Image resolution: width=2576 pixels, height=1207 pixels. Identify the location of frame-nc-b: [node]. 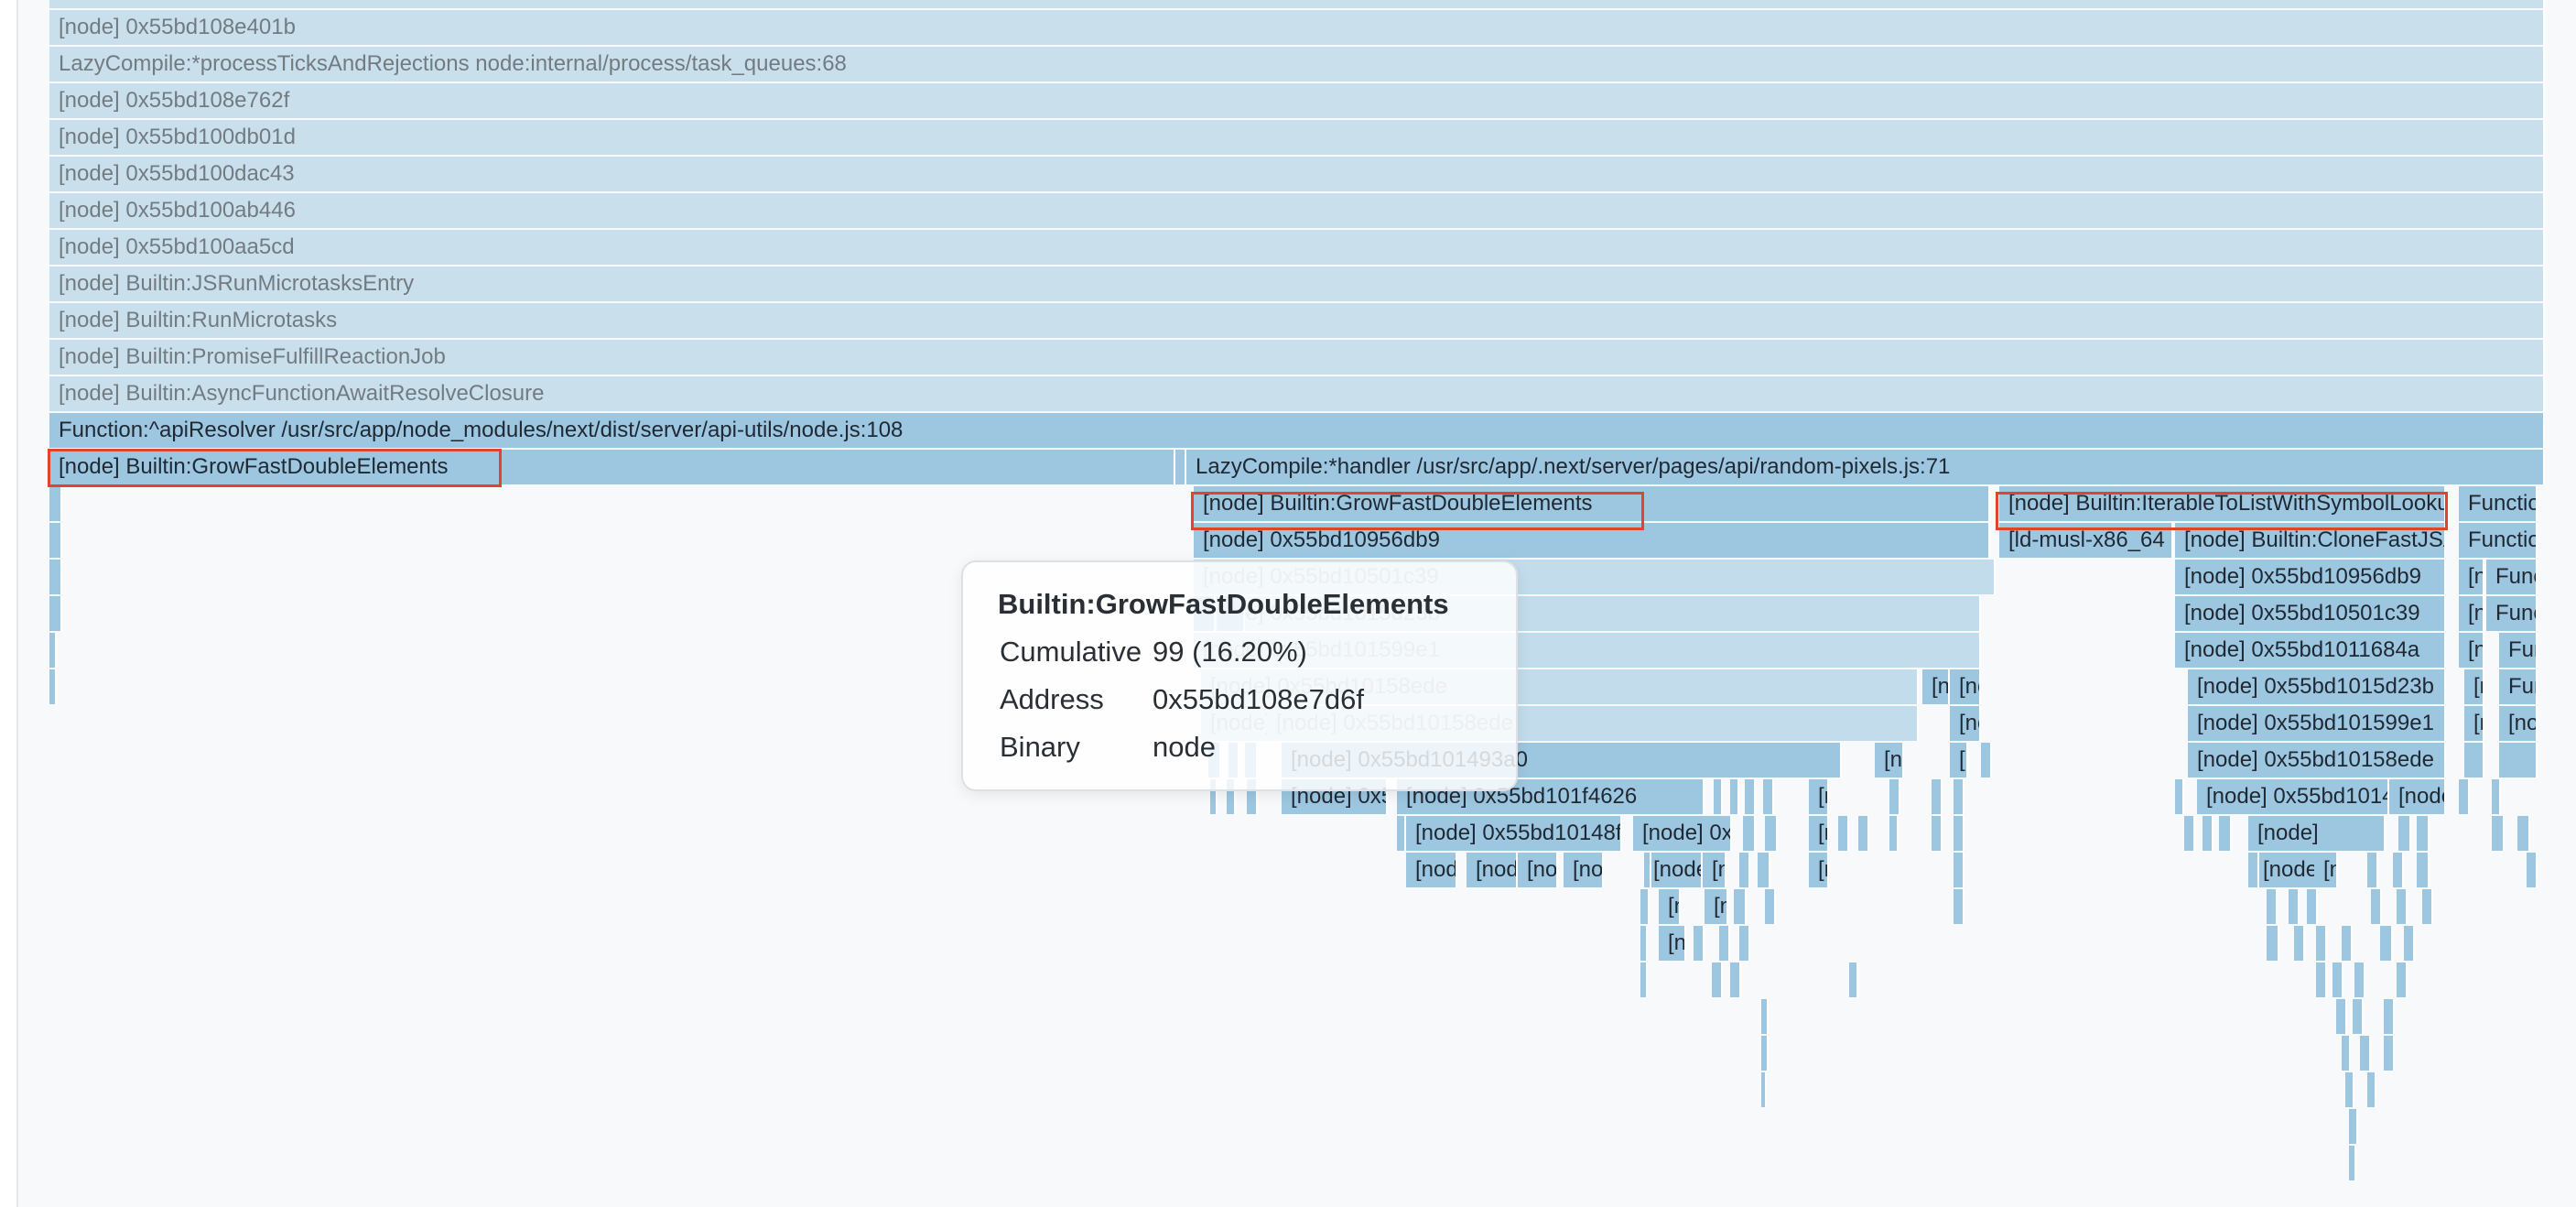
(1493, 870).